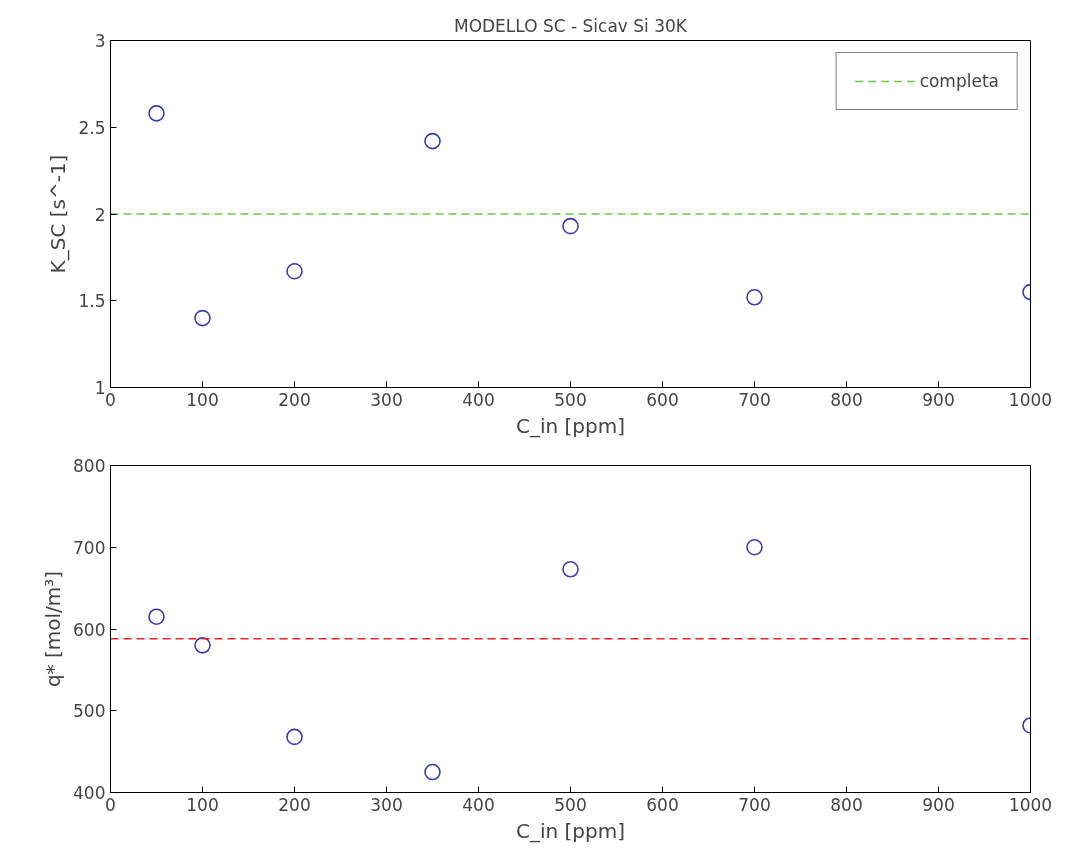  What do you see at coordinates (570, 25) in the screenshot?
I see `chart-title: MODELLO SC - Sicav Si 30K` at bounding box center [570, 25].